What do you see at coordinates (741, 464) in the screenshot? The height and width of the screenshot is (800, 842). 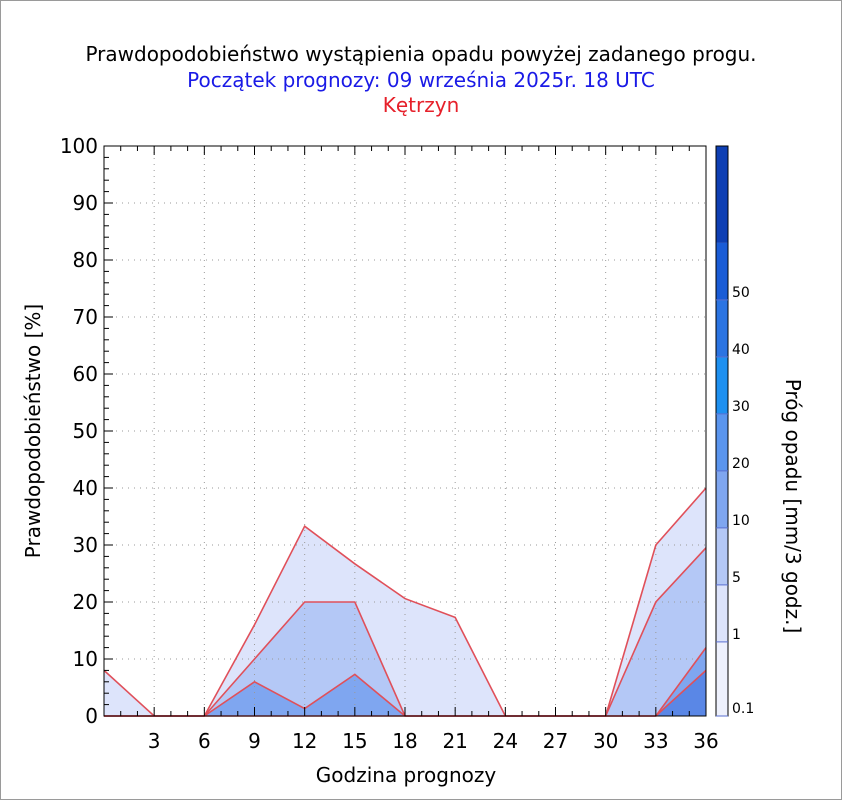 I see `colorbar-tick-label: 20` at bounding box center [741, 464].